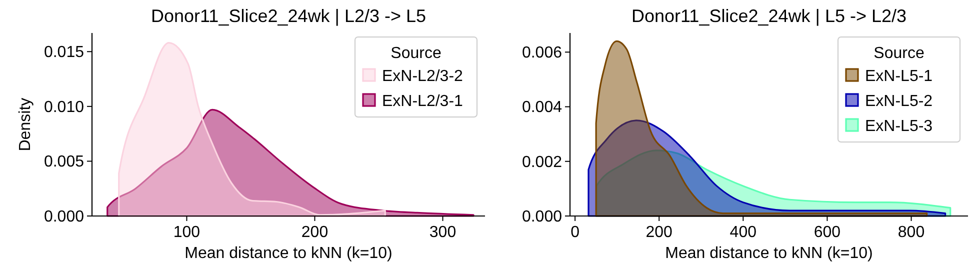 Image resolution: width=978 pixels, height=277 pixels. What do you see at coordinates (64, 53) in the screenshot?
I see `y-tick-label: 0.015` at bounding box center [64, 53].